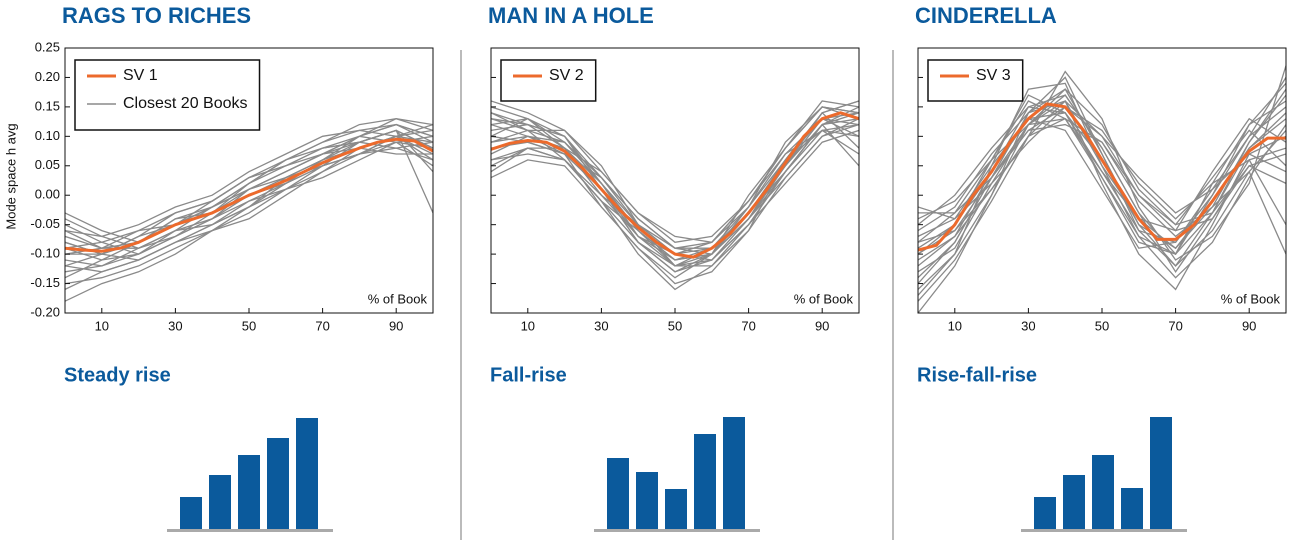 The width and height of the screenshot is (1296, 543). I want to click on y-tick-label: 0.00, so click(47, 194).